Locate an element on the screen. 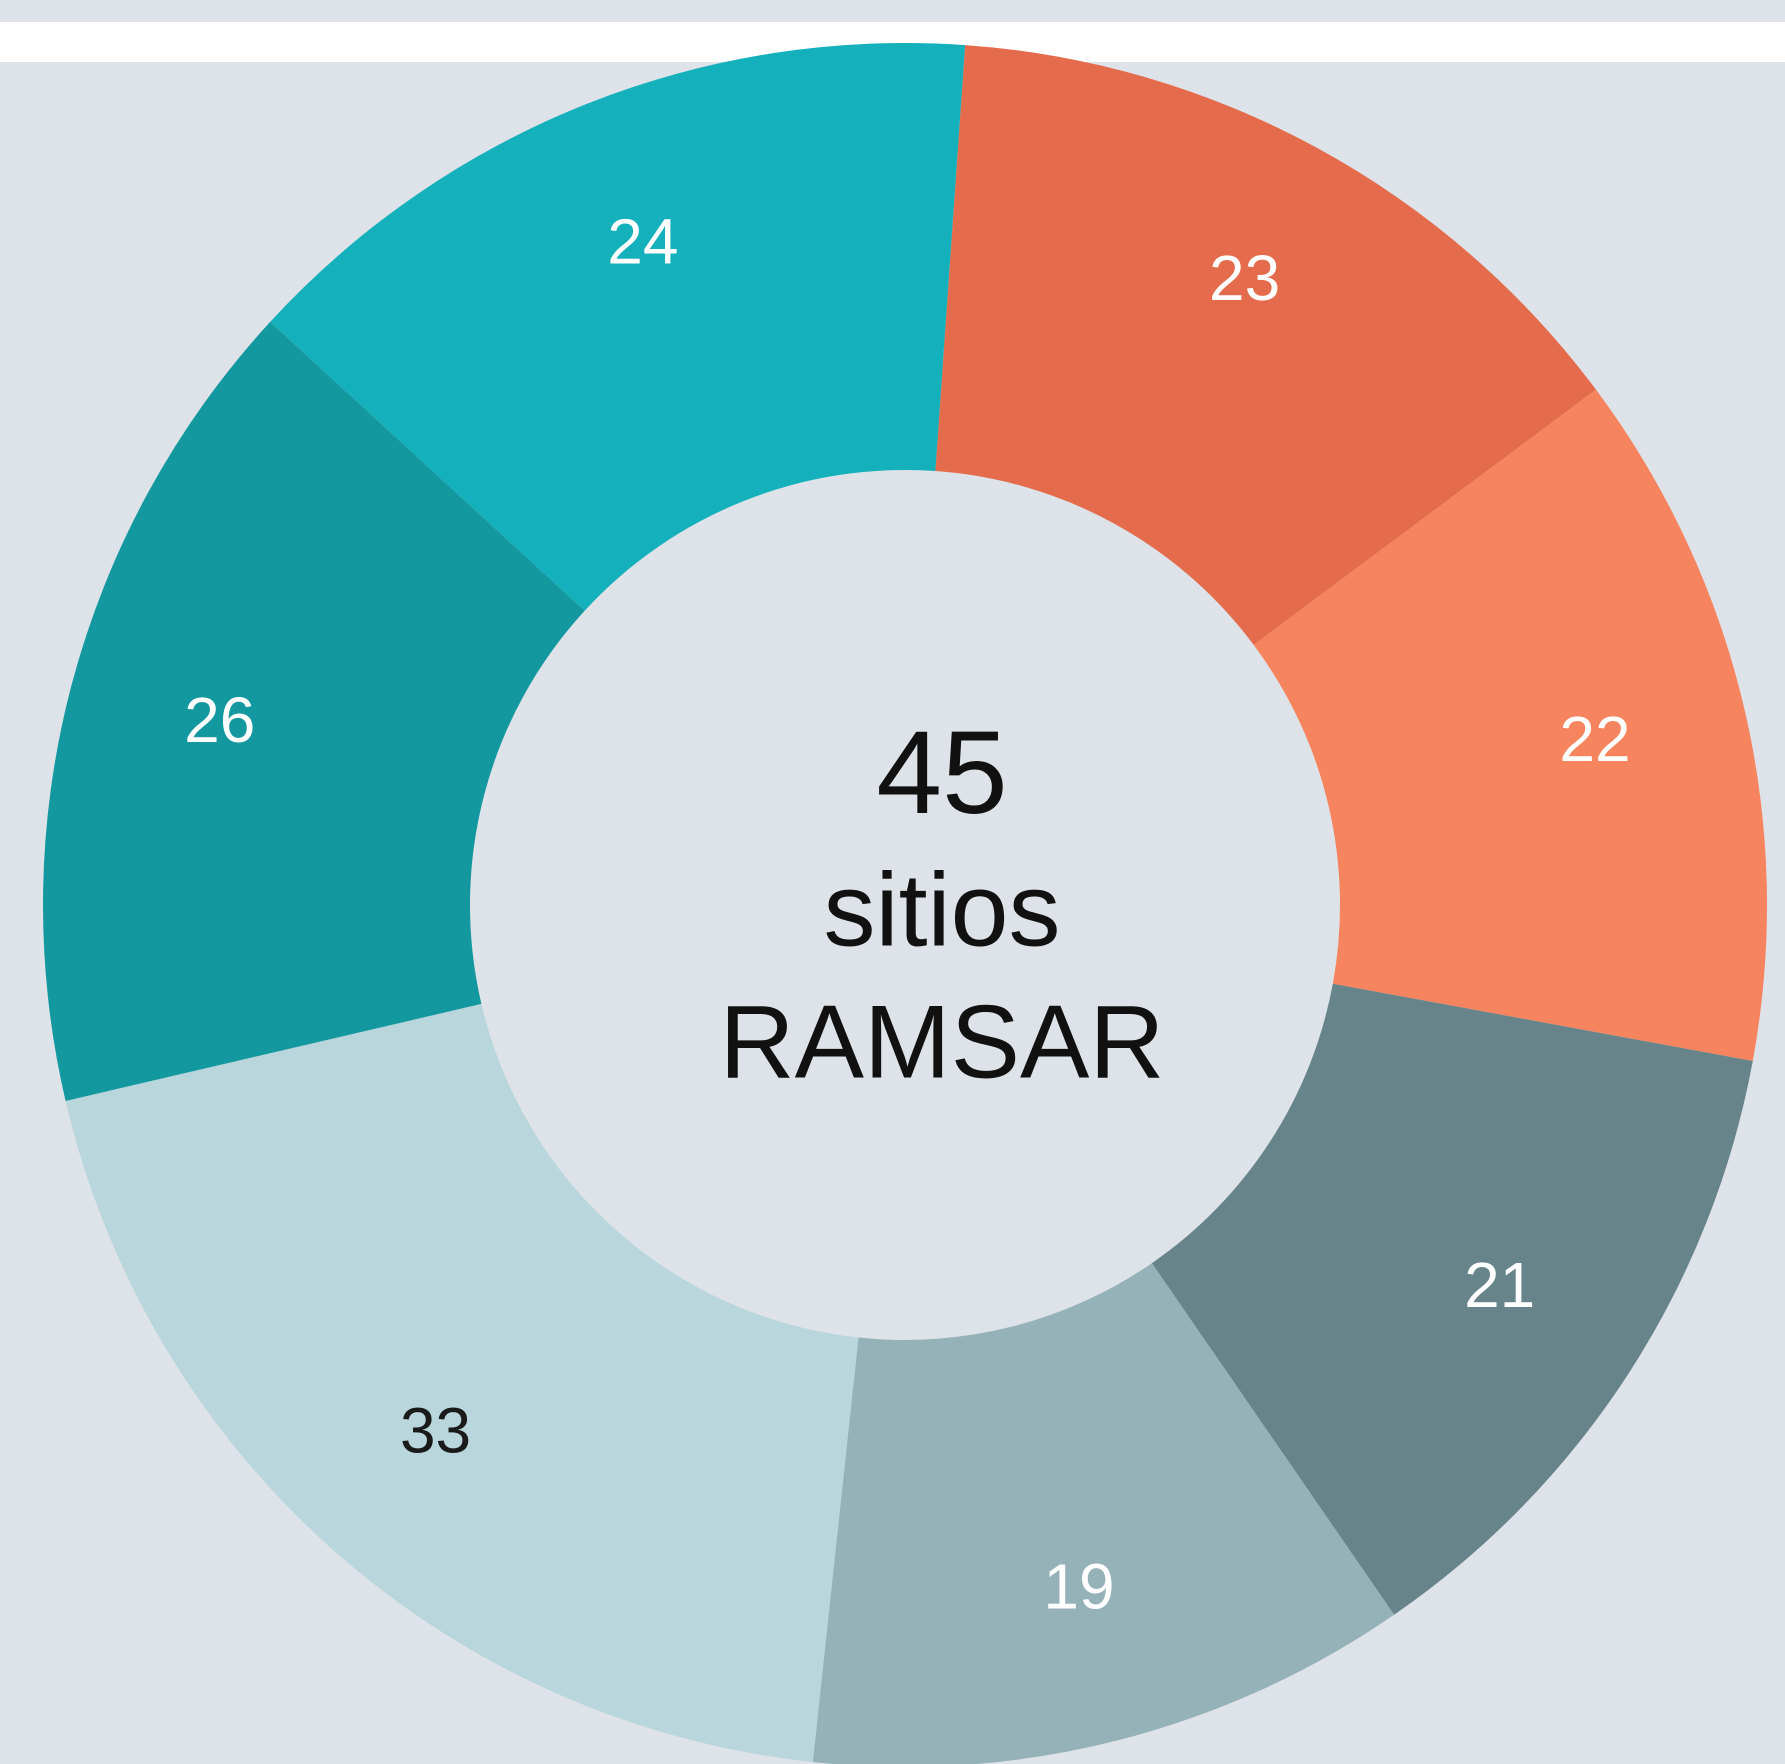 Image resolution: width=1785 pixels, height=1764 pixels. center-line: sitios is located at coordinates (942, 910).